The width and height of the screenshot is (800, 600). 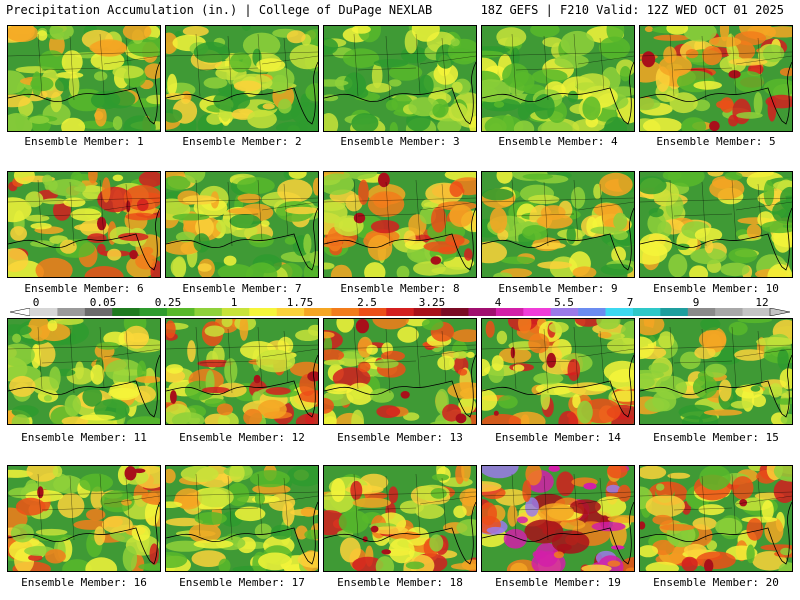 What do you see at coordinates (716, 437) in the screenshot?
I see `ensemble-member-label: Ensemble Member: 15` at bounding box center [716, 437].